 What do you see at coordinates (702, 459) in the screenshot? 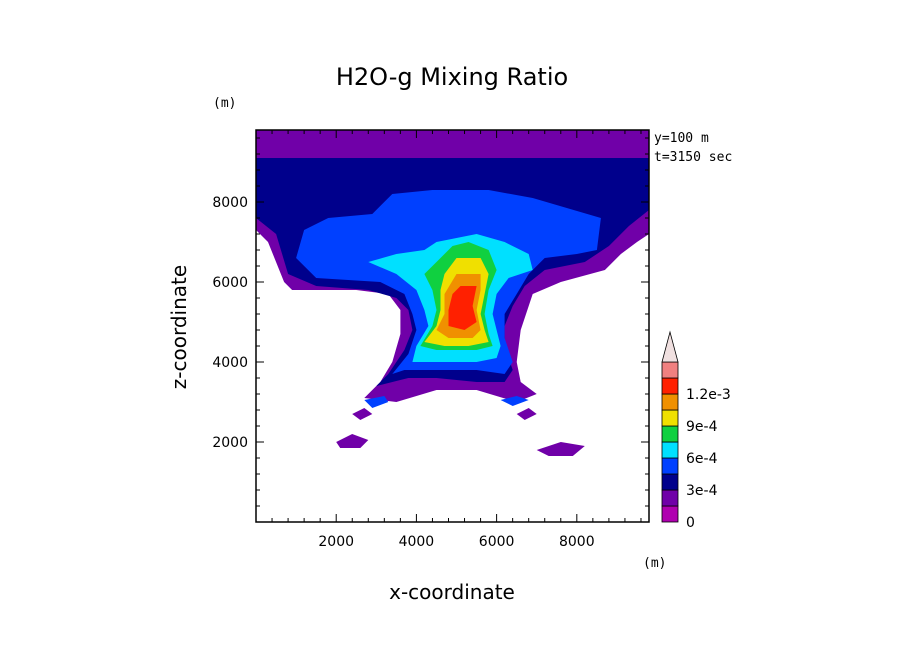
I see `colorbar-tick-label: 6e-4` at bounding box center [702, 459].